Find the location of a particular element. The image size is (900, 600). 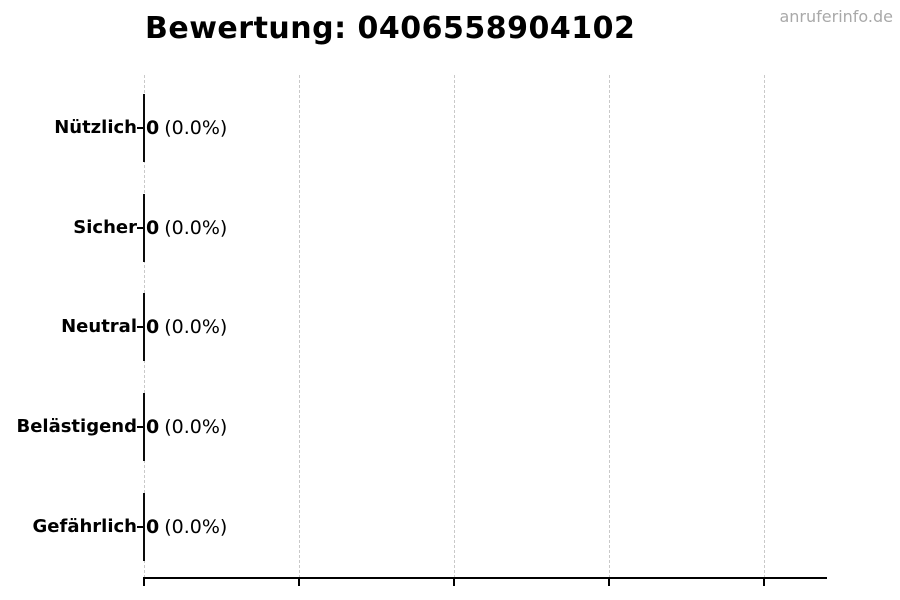

category-label: Gefährlich is located at coordinates (84, 526).